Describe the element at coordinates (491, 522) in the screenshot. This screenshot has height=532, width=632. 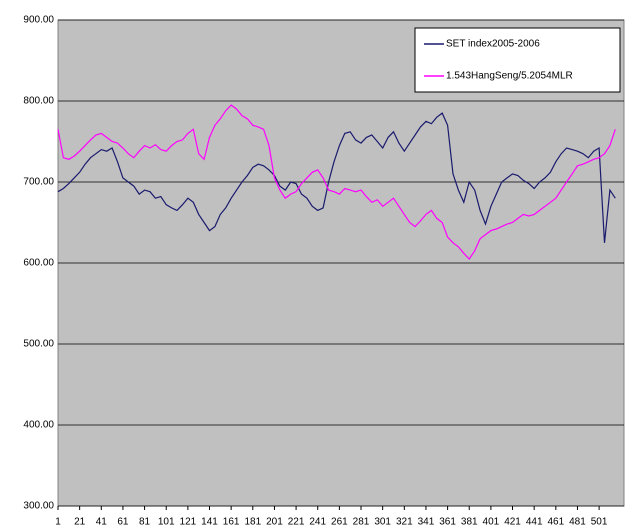
I see `x-tick-label: 401` at that location.